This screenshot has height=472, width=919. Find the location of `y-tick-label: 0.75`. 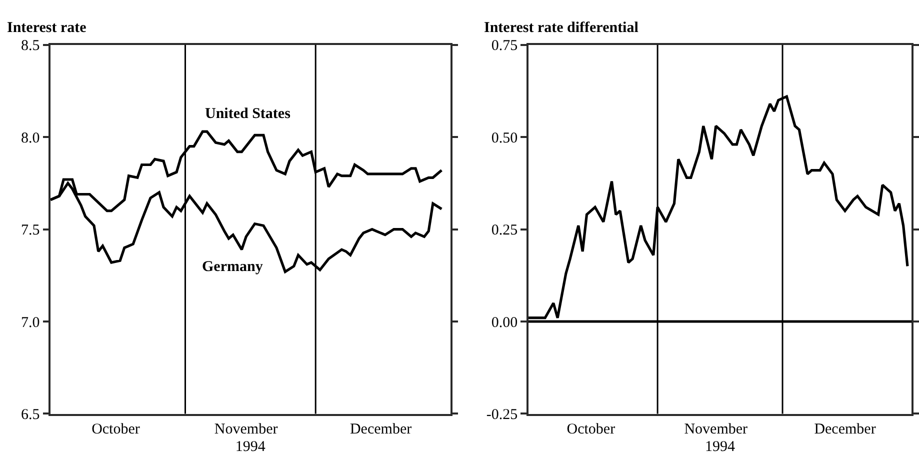

y-tick-label: 0.75 is located at coordinates (504, 46).